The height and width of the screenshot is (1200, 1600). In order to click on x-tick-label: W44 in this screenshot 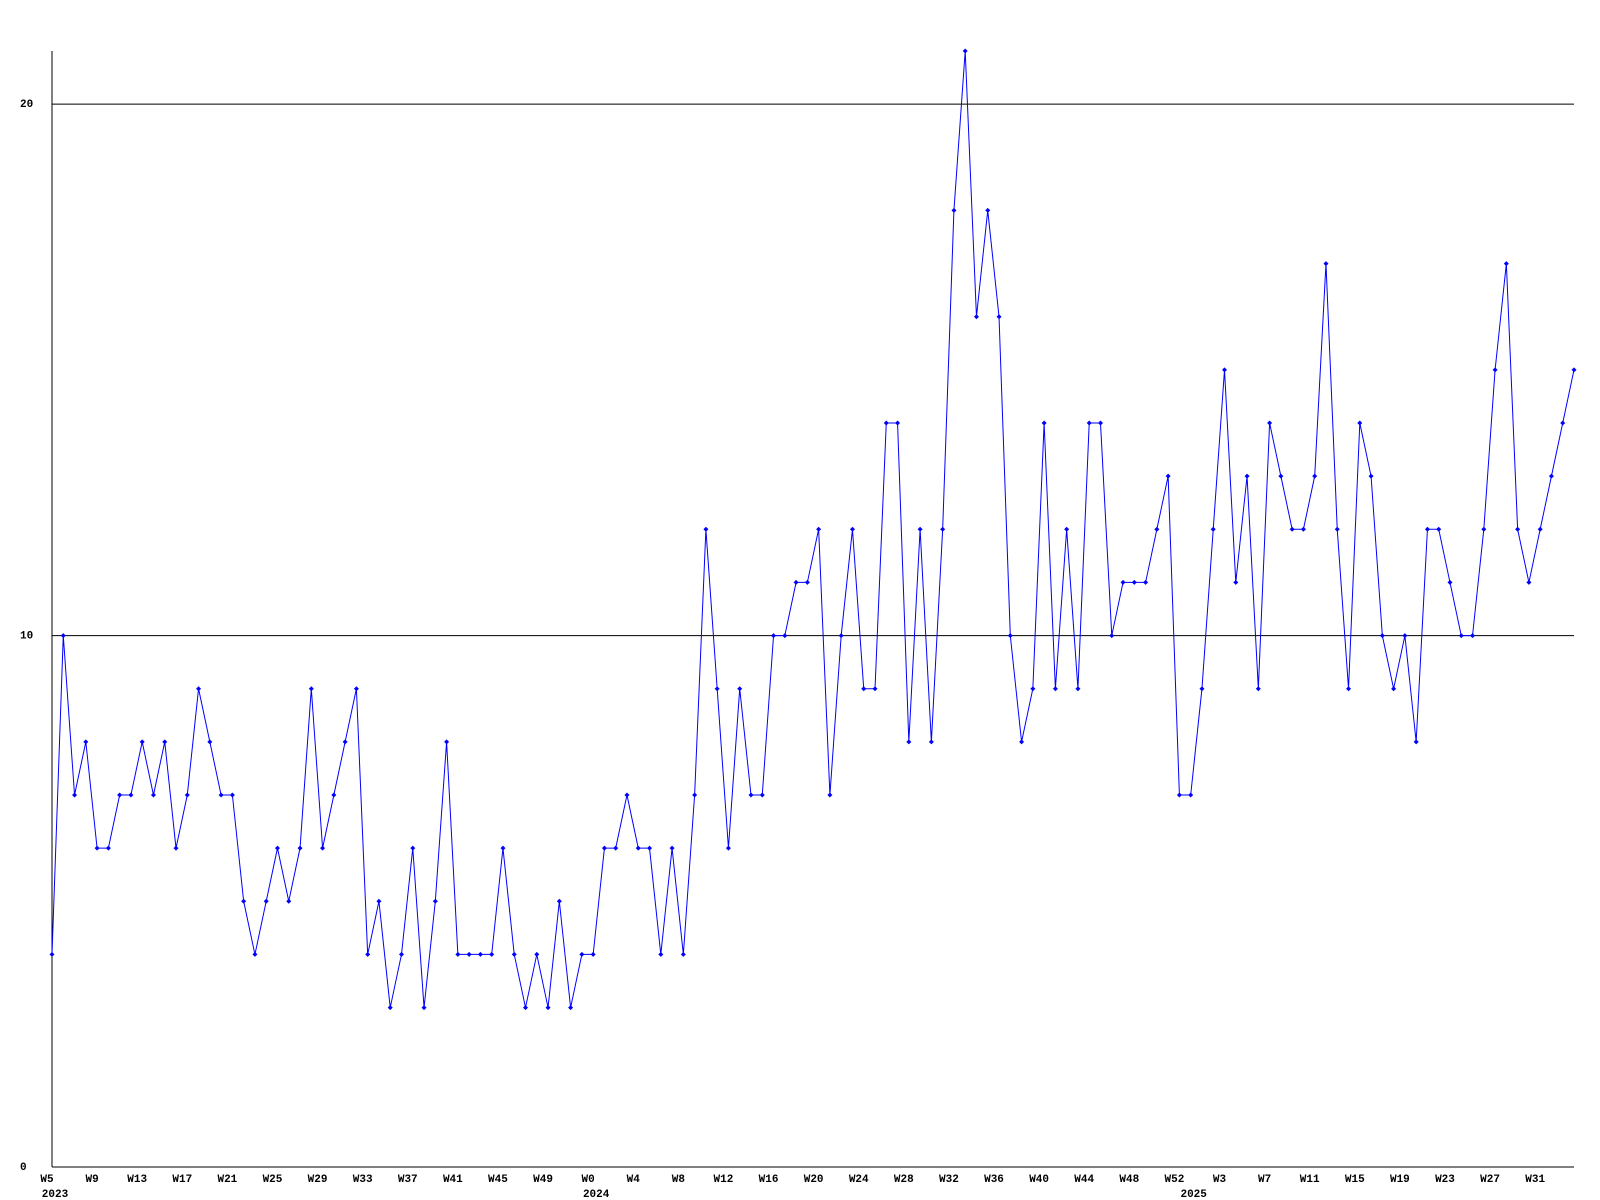, I will do `click(1084, 1180)`.